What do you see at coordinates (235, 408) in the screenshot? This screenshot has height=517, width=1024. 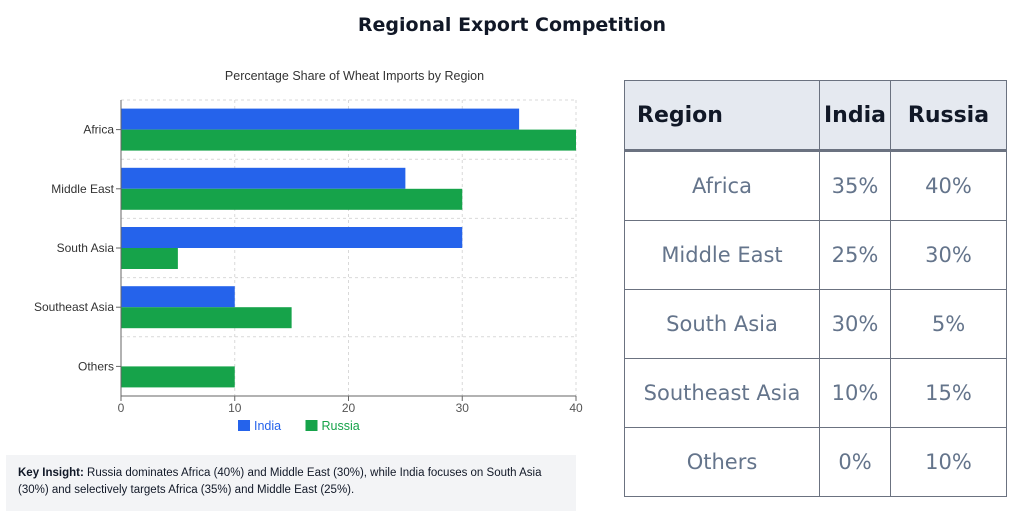 I see `x-tick-label: 10` at bounding box center [235, 408].